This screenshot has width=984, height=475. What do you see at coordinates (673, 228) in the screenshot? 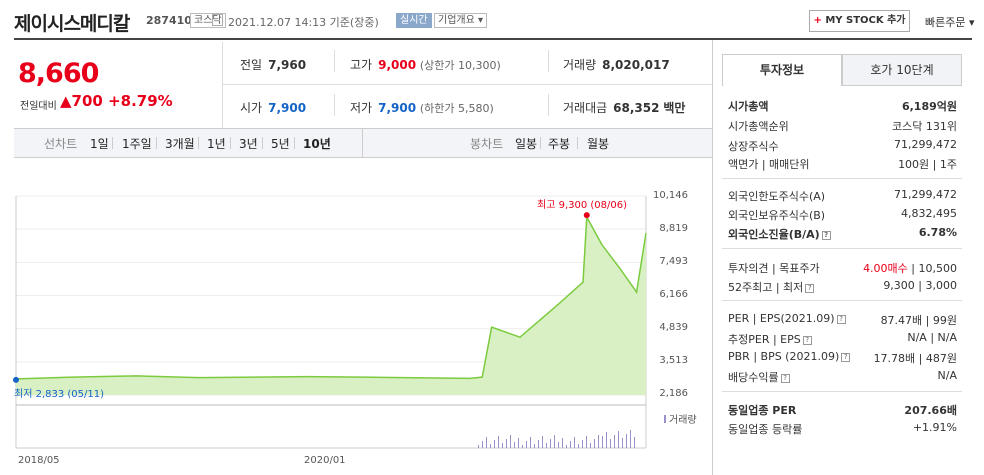
I see `y-tick: 8,819` at bounding box center [673, 228].